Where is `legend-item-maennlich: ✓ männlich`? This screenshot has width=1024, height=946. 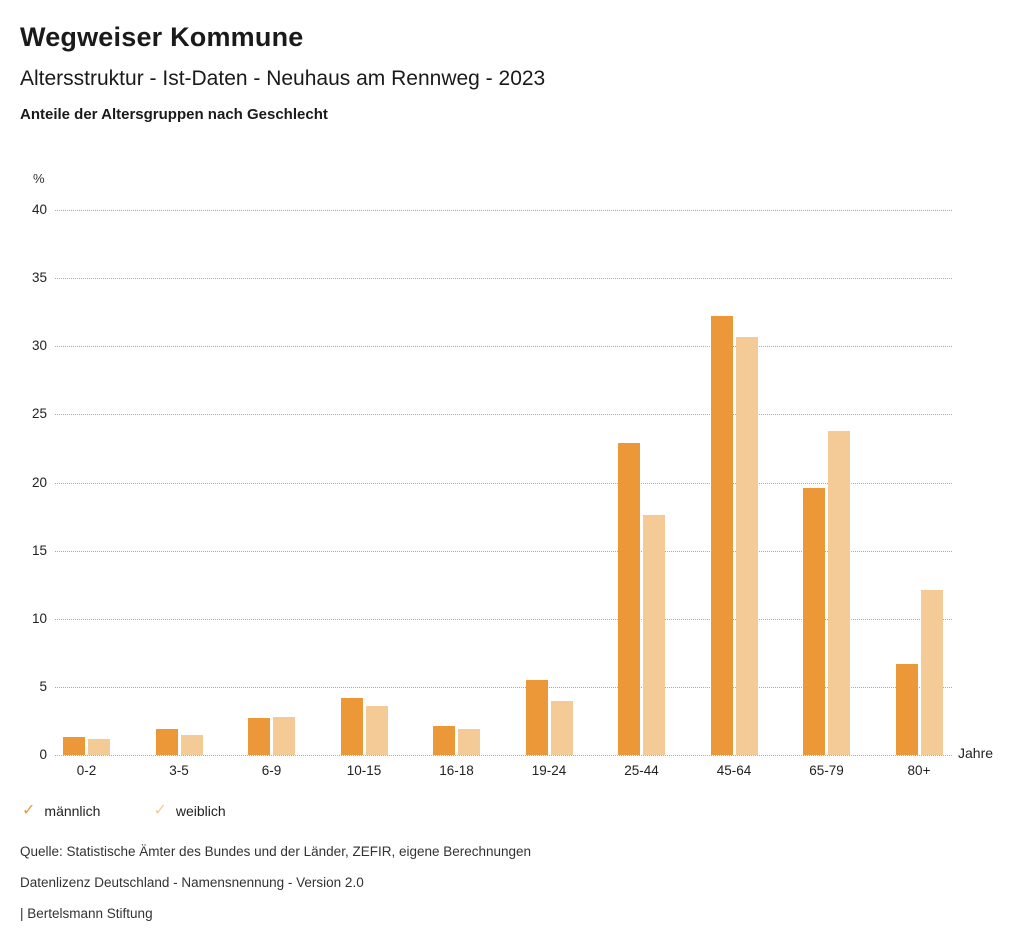
legend-item-maennlich: ✓ männlich is located at coordinates (61, 811).